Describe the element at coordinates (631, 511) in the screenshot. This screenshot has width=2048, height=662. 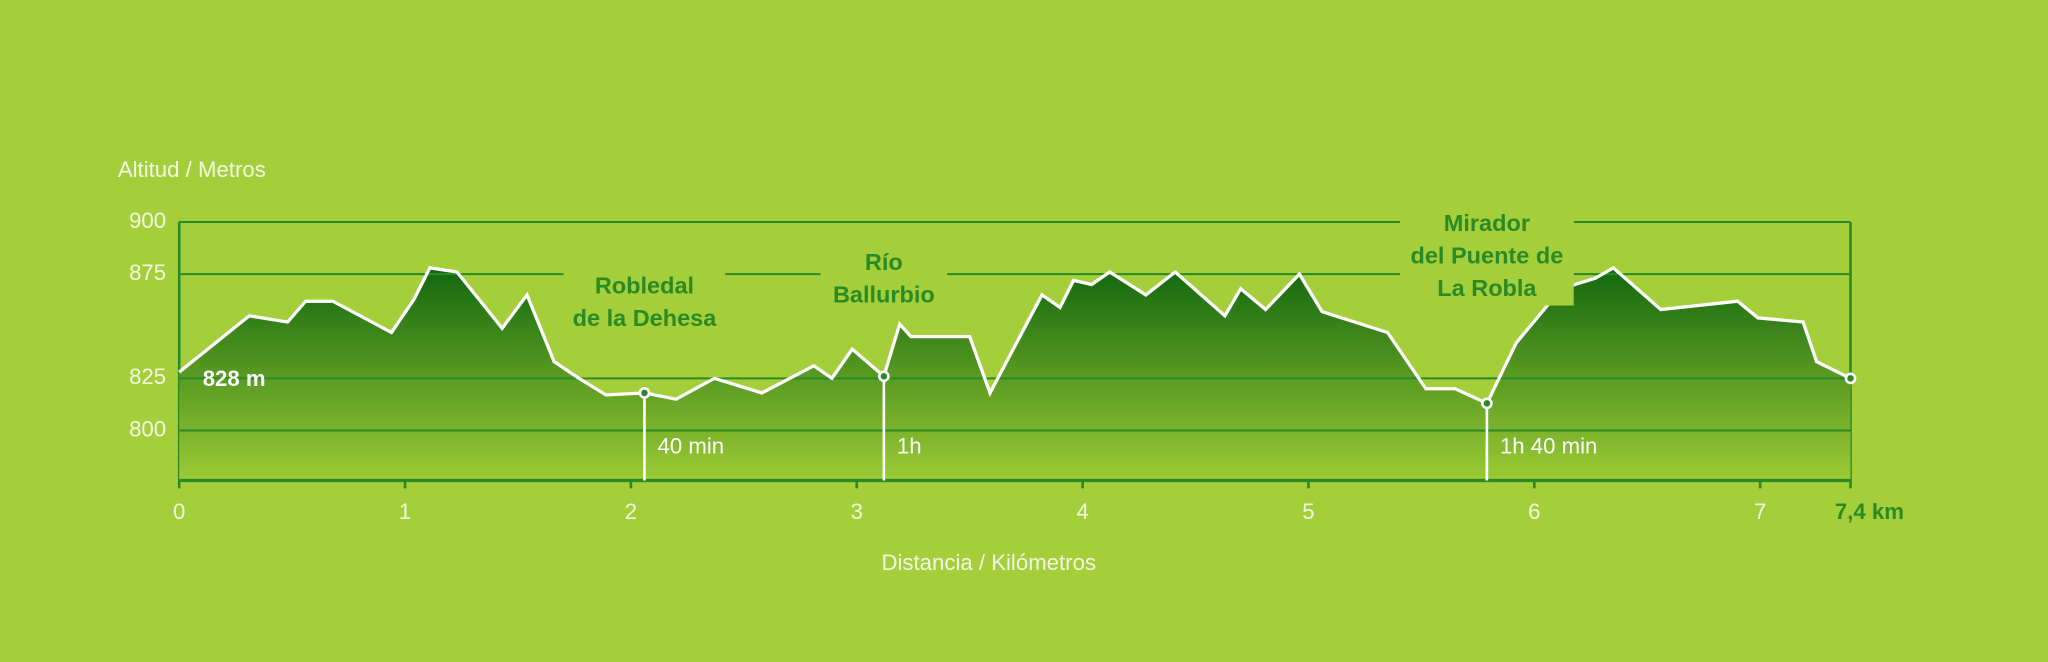
I see `x-tick-label: 2` at that location.